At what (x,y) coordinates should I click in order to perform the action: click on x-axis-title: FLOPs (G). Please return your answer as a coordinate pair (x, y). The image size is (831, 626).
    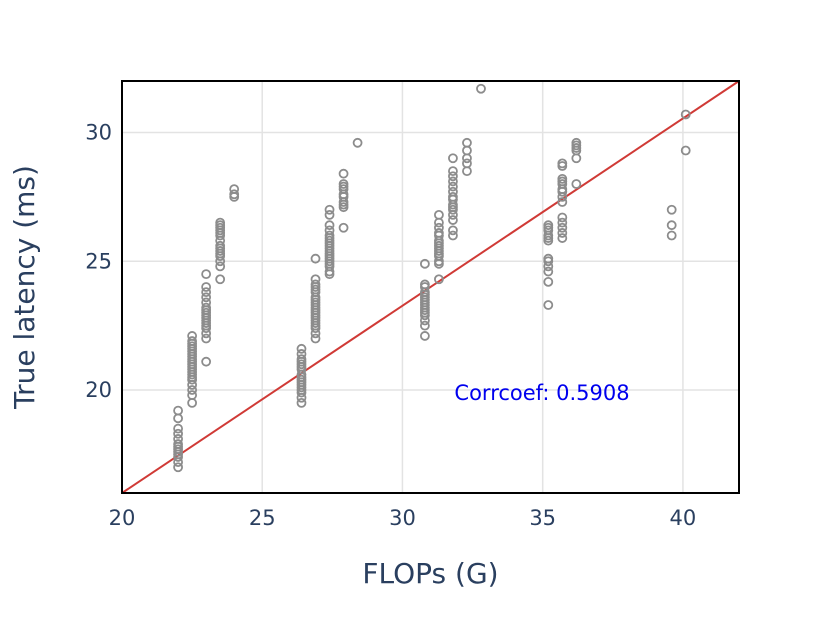
    Looking at the image, I should click on (430, 573).